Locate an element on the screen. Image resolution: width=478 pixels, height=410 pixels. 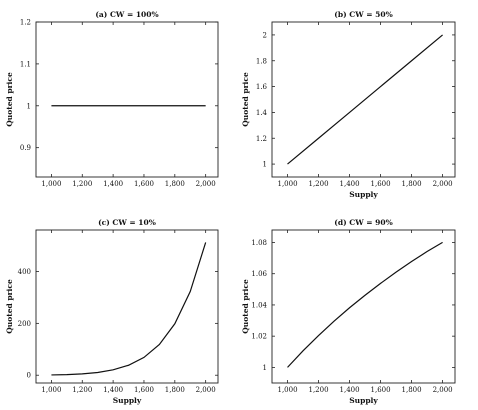
y-tick-label: 1.6 is located at coordinates (262, 87).